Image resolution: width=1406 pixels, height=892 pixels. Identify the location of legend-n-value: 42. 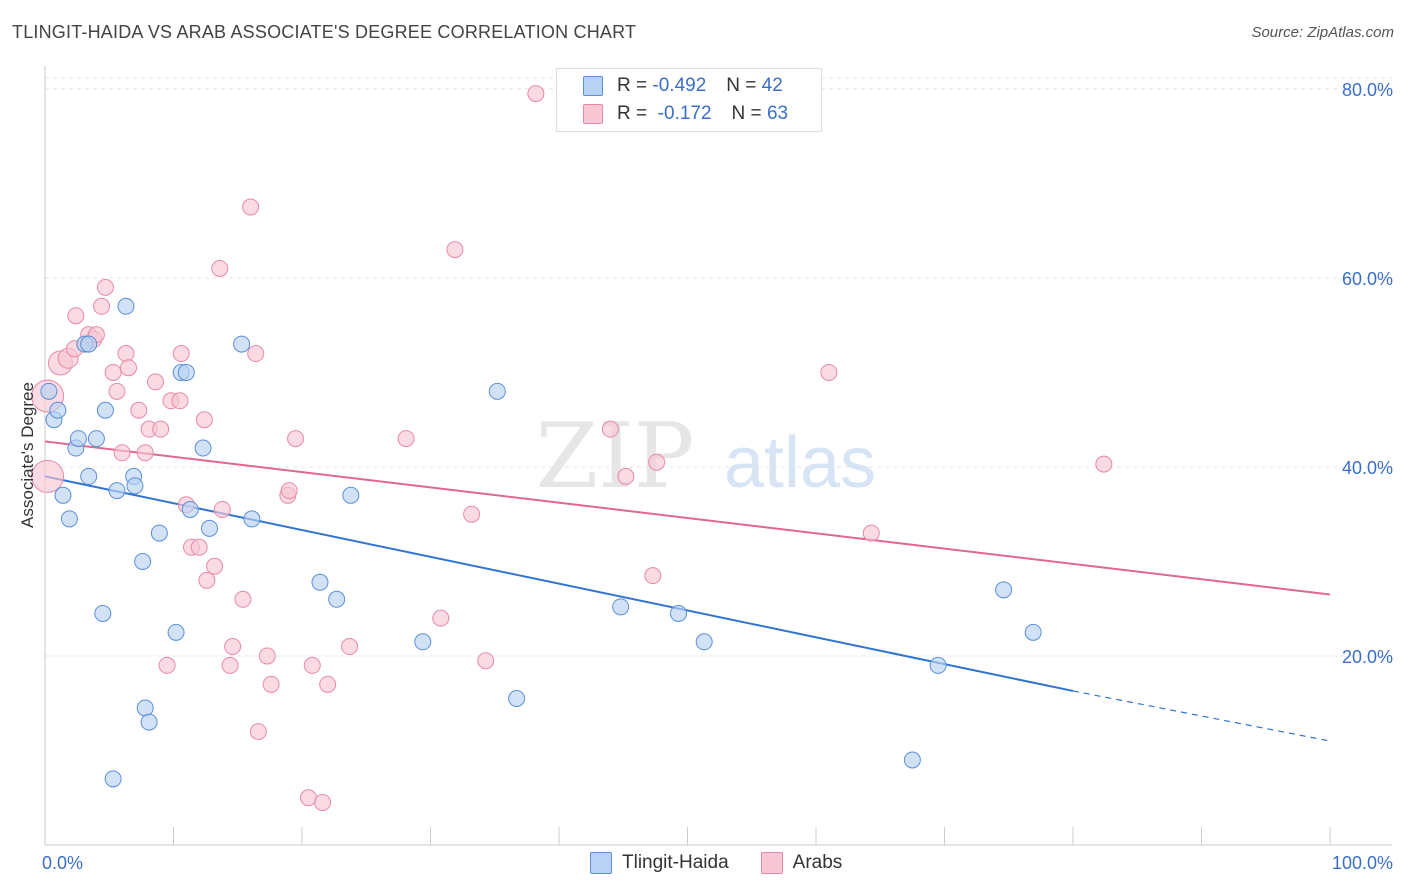
(772, 85).